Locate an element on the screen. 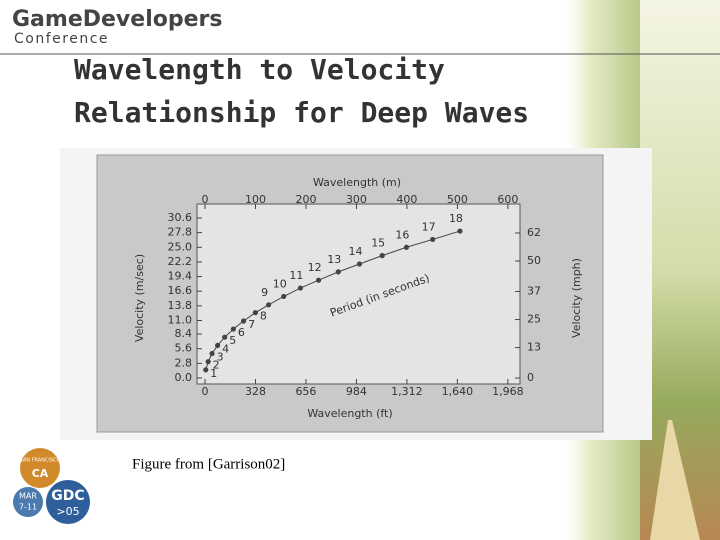  y-axis-title: Velocity (m/sec) is located at coordinates (139, 298).